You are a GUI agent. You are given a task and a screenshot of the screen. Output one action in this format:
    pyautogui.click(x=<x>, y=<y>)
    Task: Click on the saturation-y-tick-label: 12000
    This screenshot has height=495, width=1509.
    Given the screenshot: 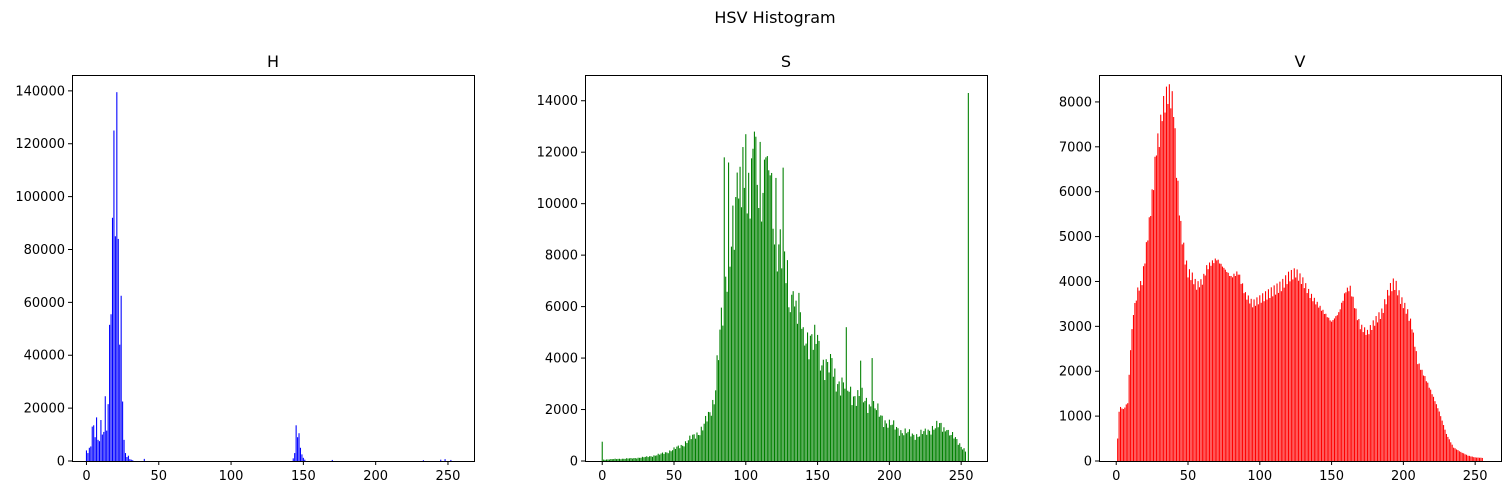 What is the action you would take?
    pyautogui.click(x=557, y=153)
    